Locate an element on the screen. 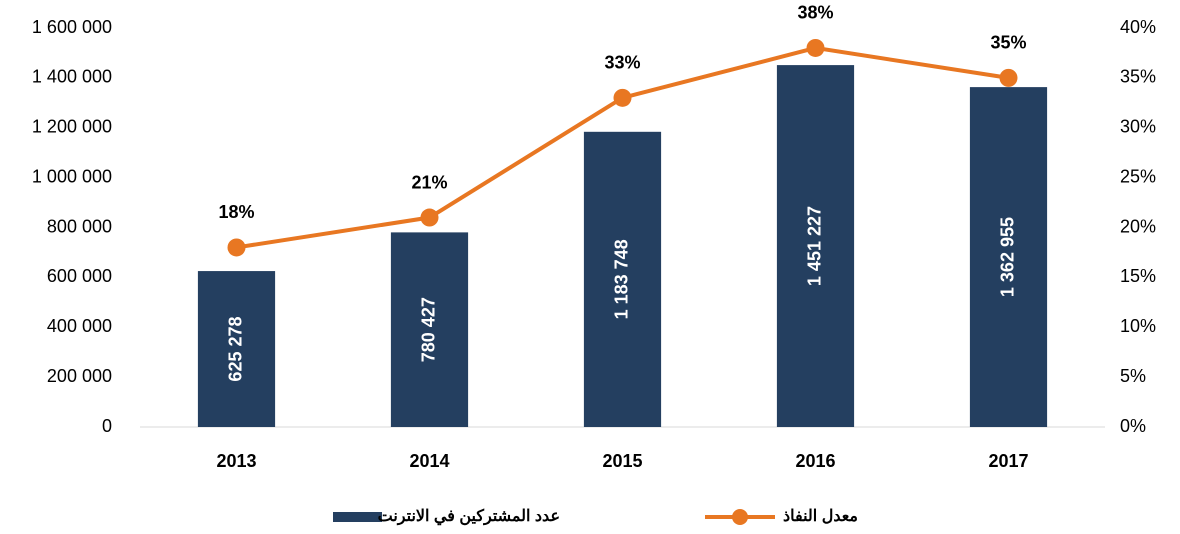 Image resolution: width=1180 pixels, height=534 pixels. bar-value-label: 780 427 is located at coordinates (428, 329).